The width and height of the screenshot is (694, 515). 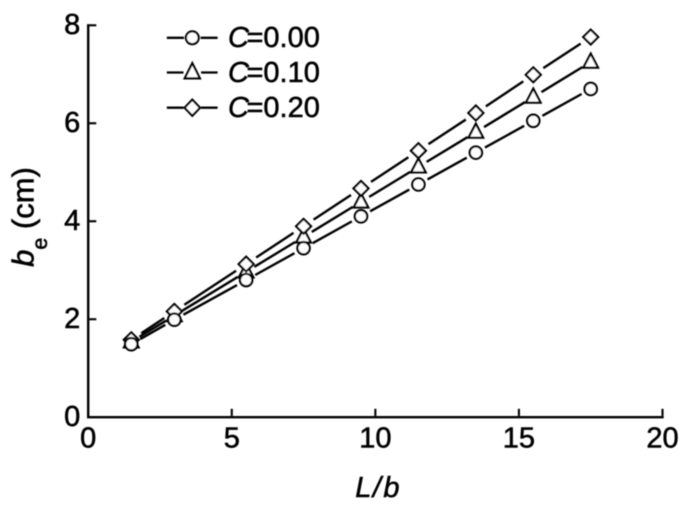 I want to click on svg-text: 15, so click(x=519, y=439).